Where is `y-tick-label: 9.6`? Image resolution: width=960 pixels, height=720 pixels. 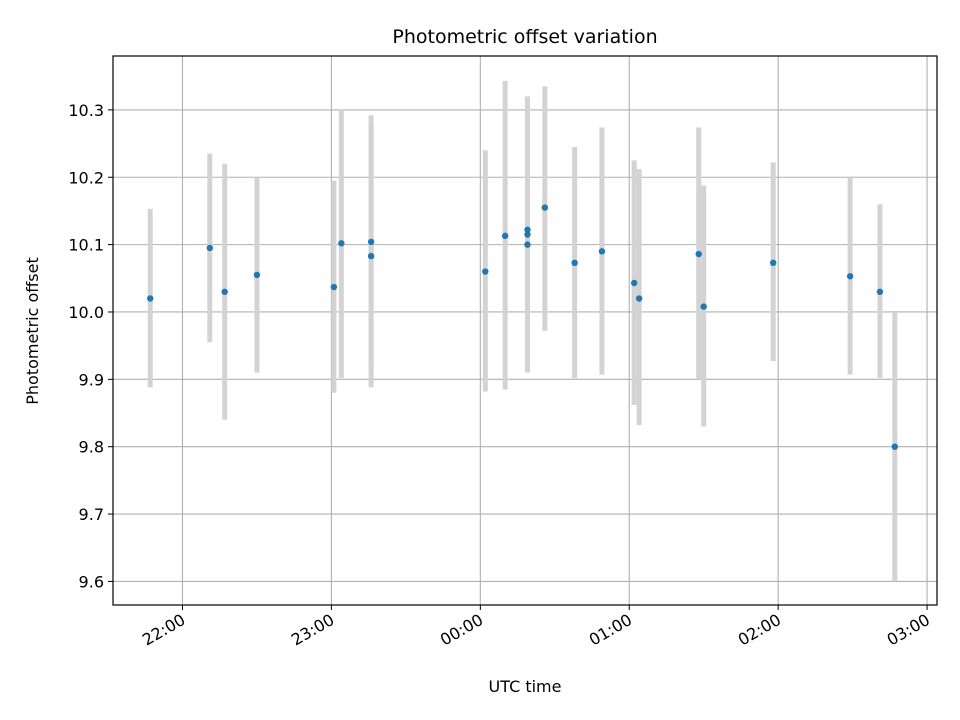
y-tick-label: 9.6 is located at coordinates (91, 581).